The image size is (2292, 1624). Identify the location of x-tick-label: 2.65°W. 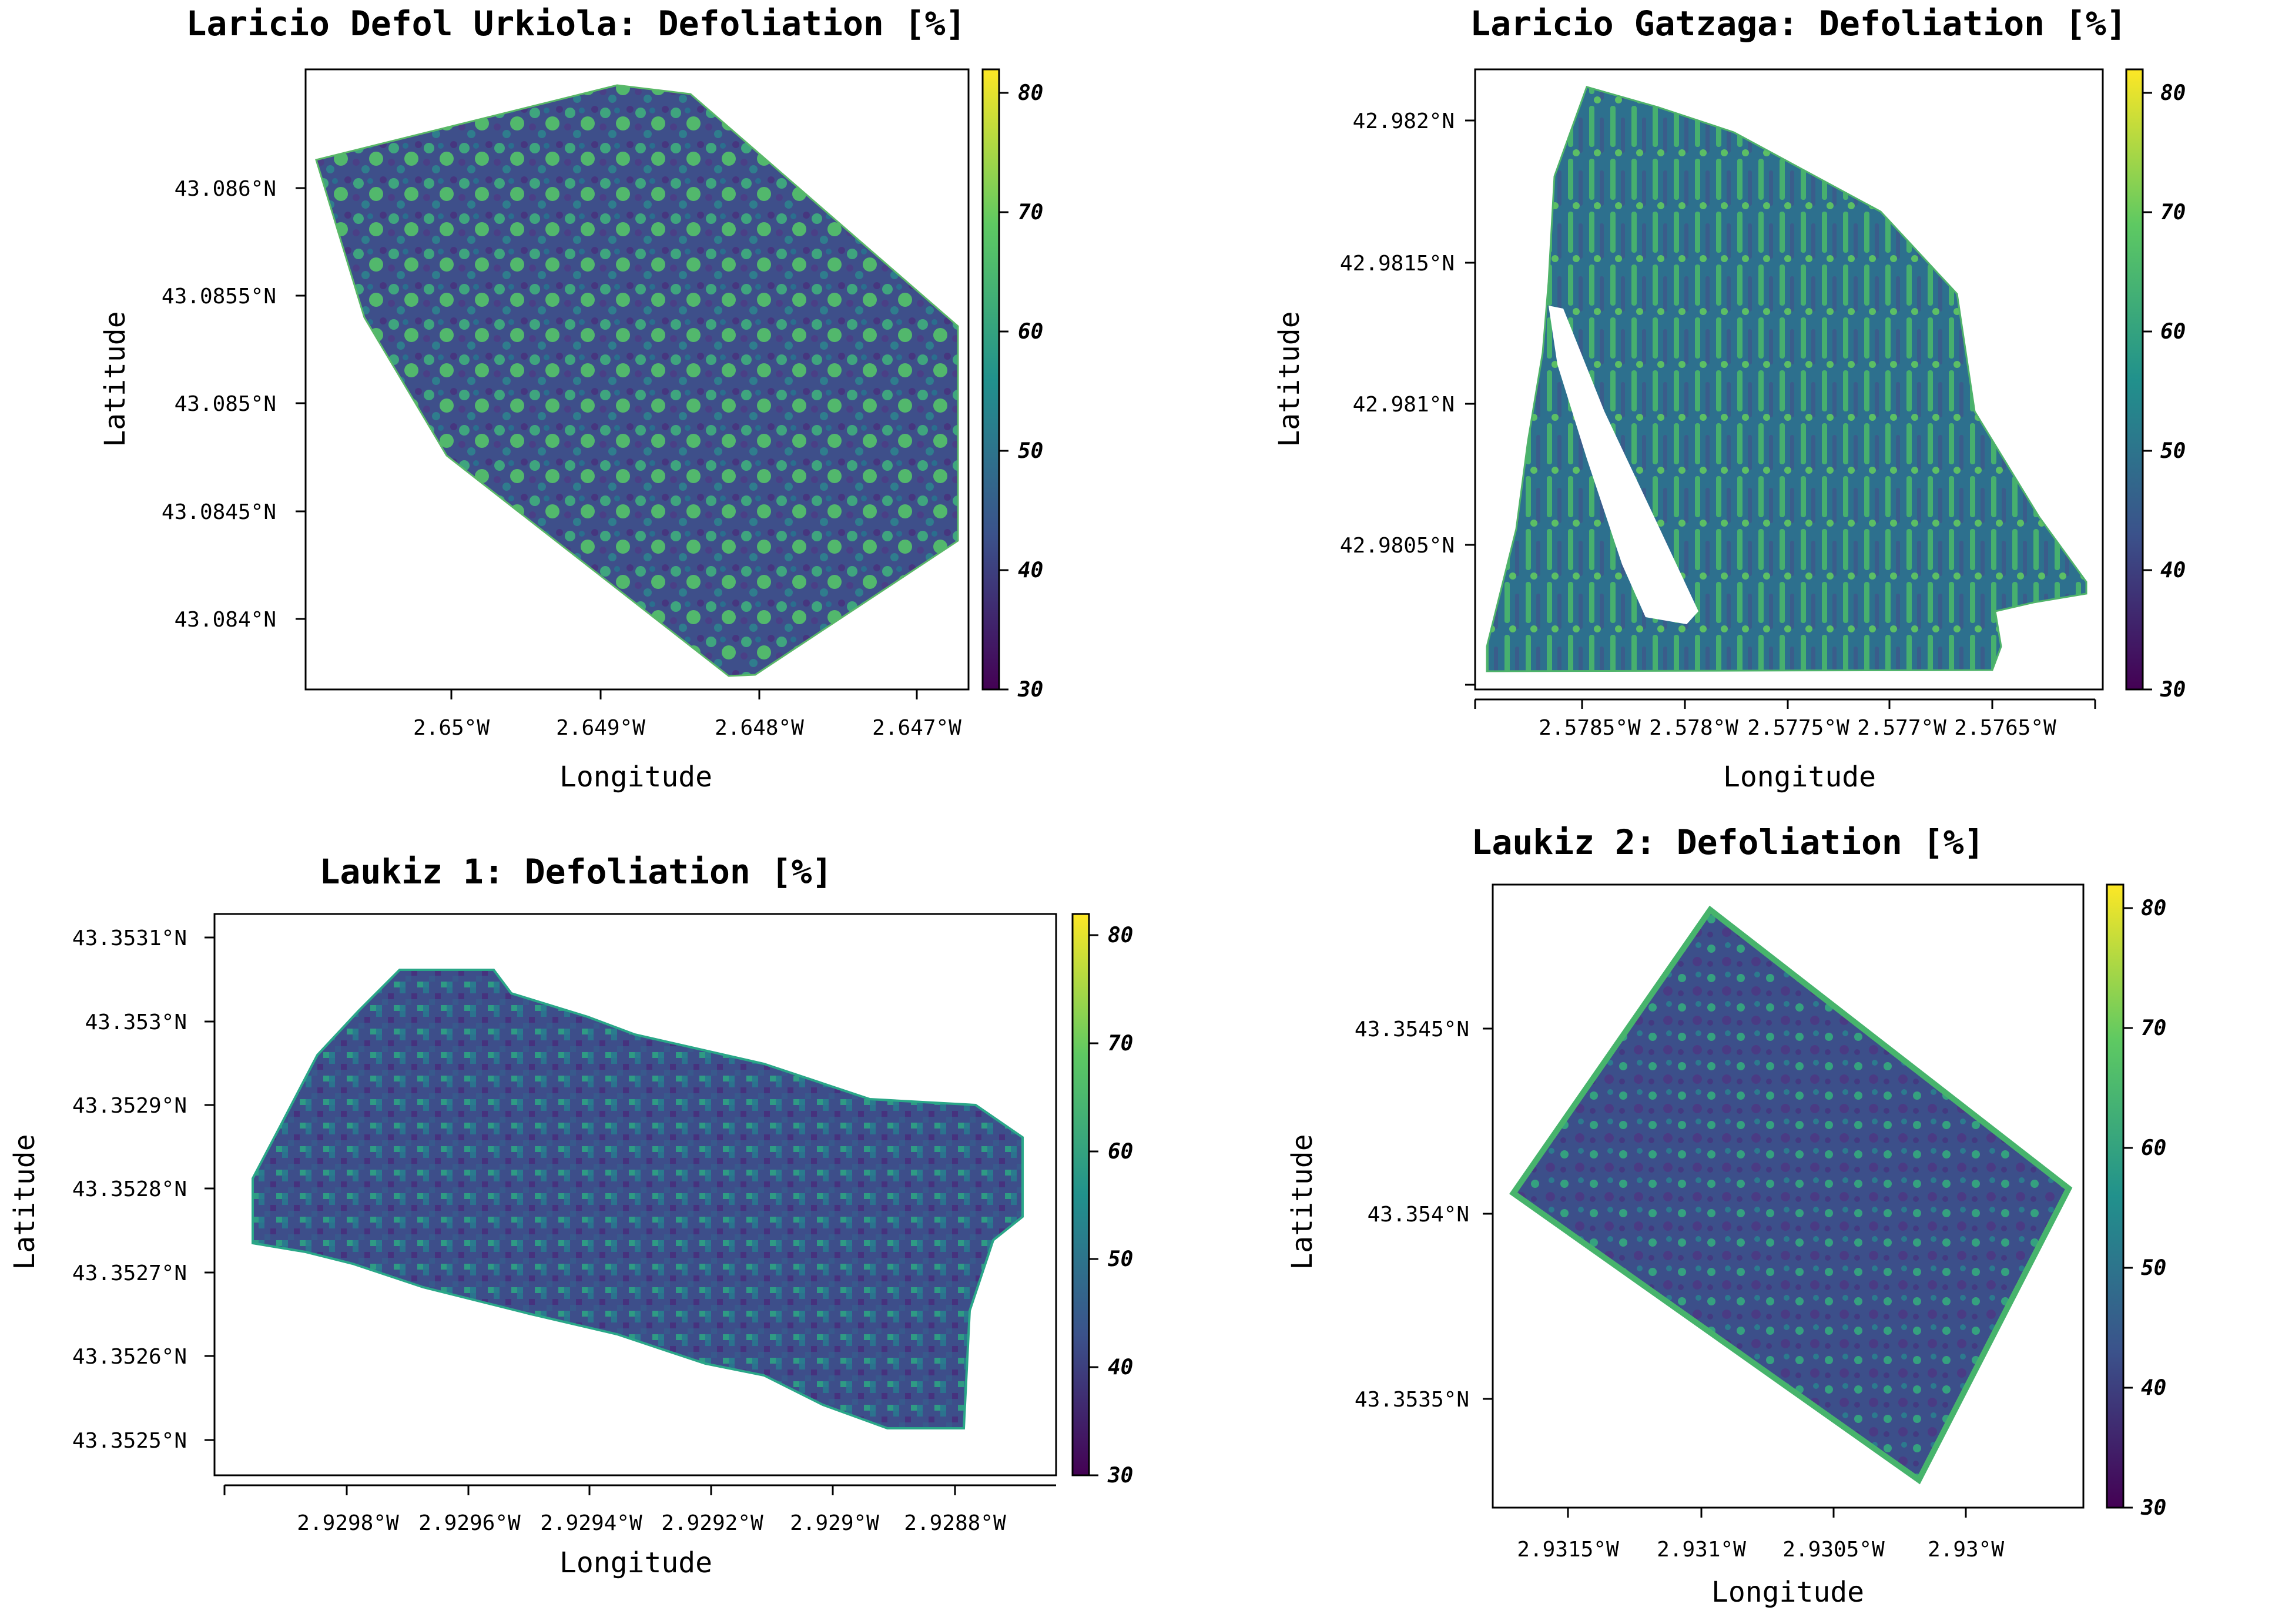
(451, 728).